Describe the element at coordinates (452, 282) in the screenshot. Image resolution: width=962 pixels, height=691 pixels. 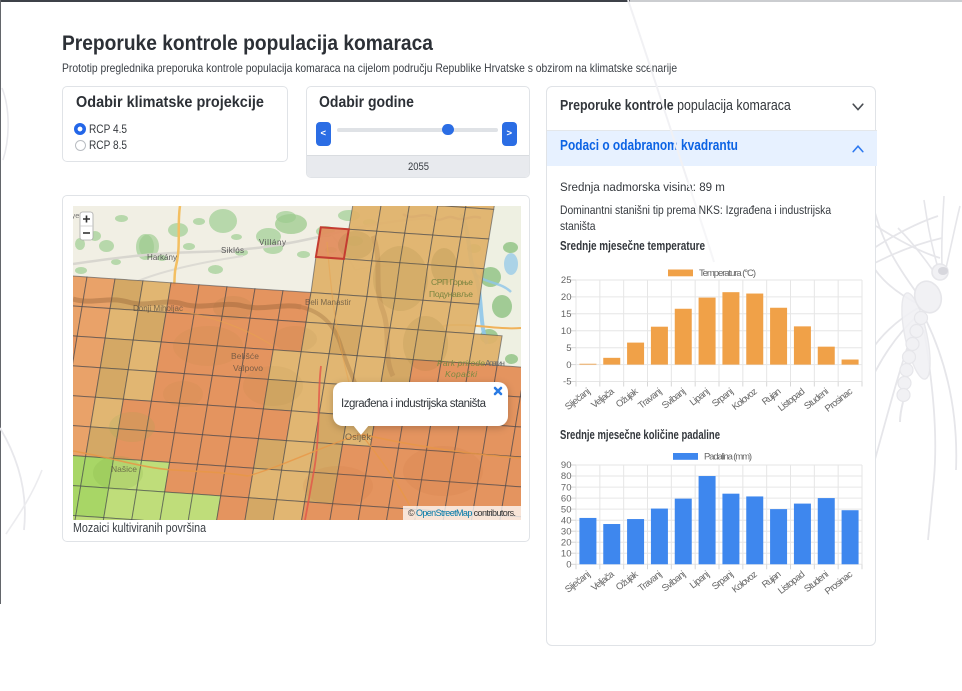
I see `svg-text: СРП Горње` at that location.